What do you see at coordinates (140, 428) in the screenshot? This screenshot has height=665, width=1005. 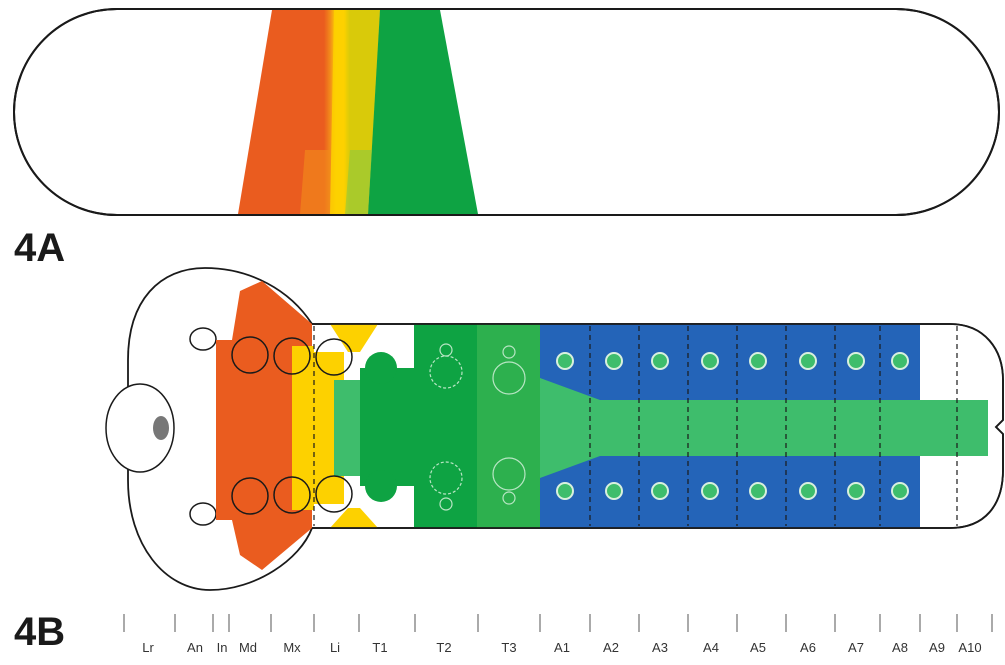 I see `labrum-lobe` at bounding box center [140, 428].